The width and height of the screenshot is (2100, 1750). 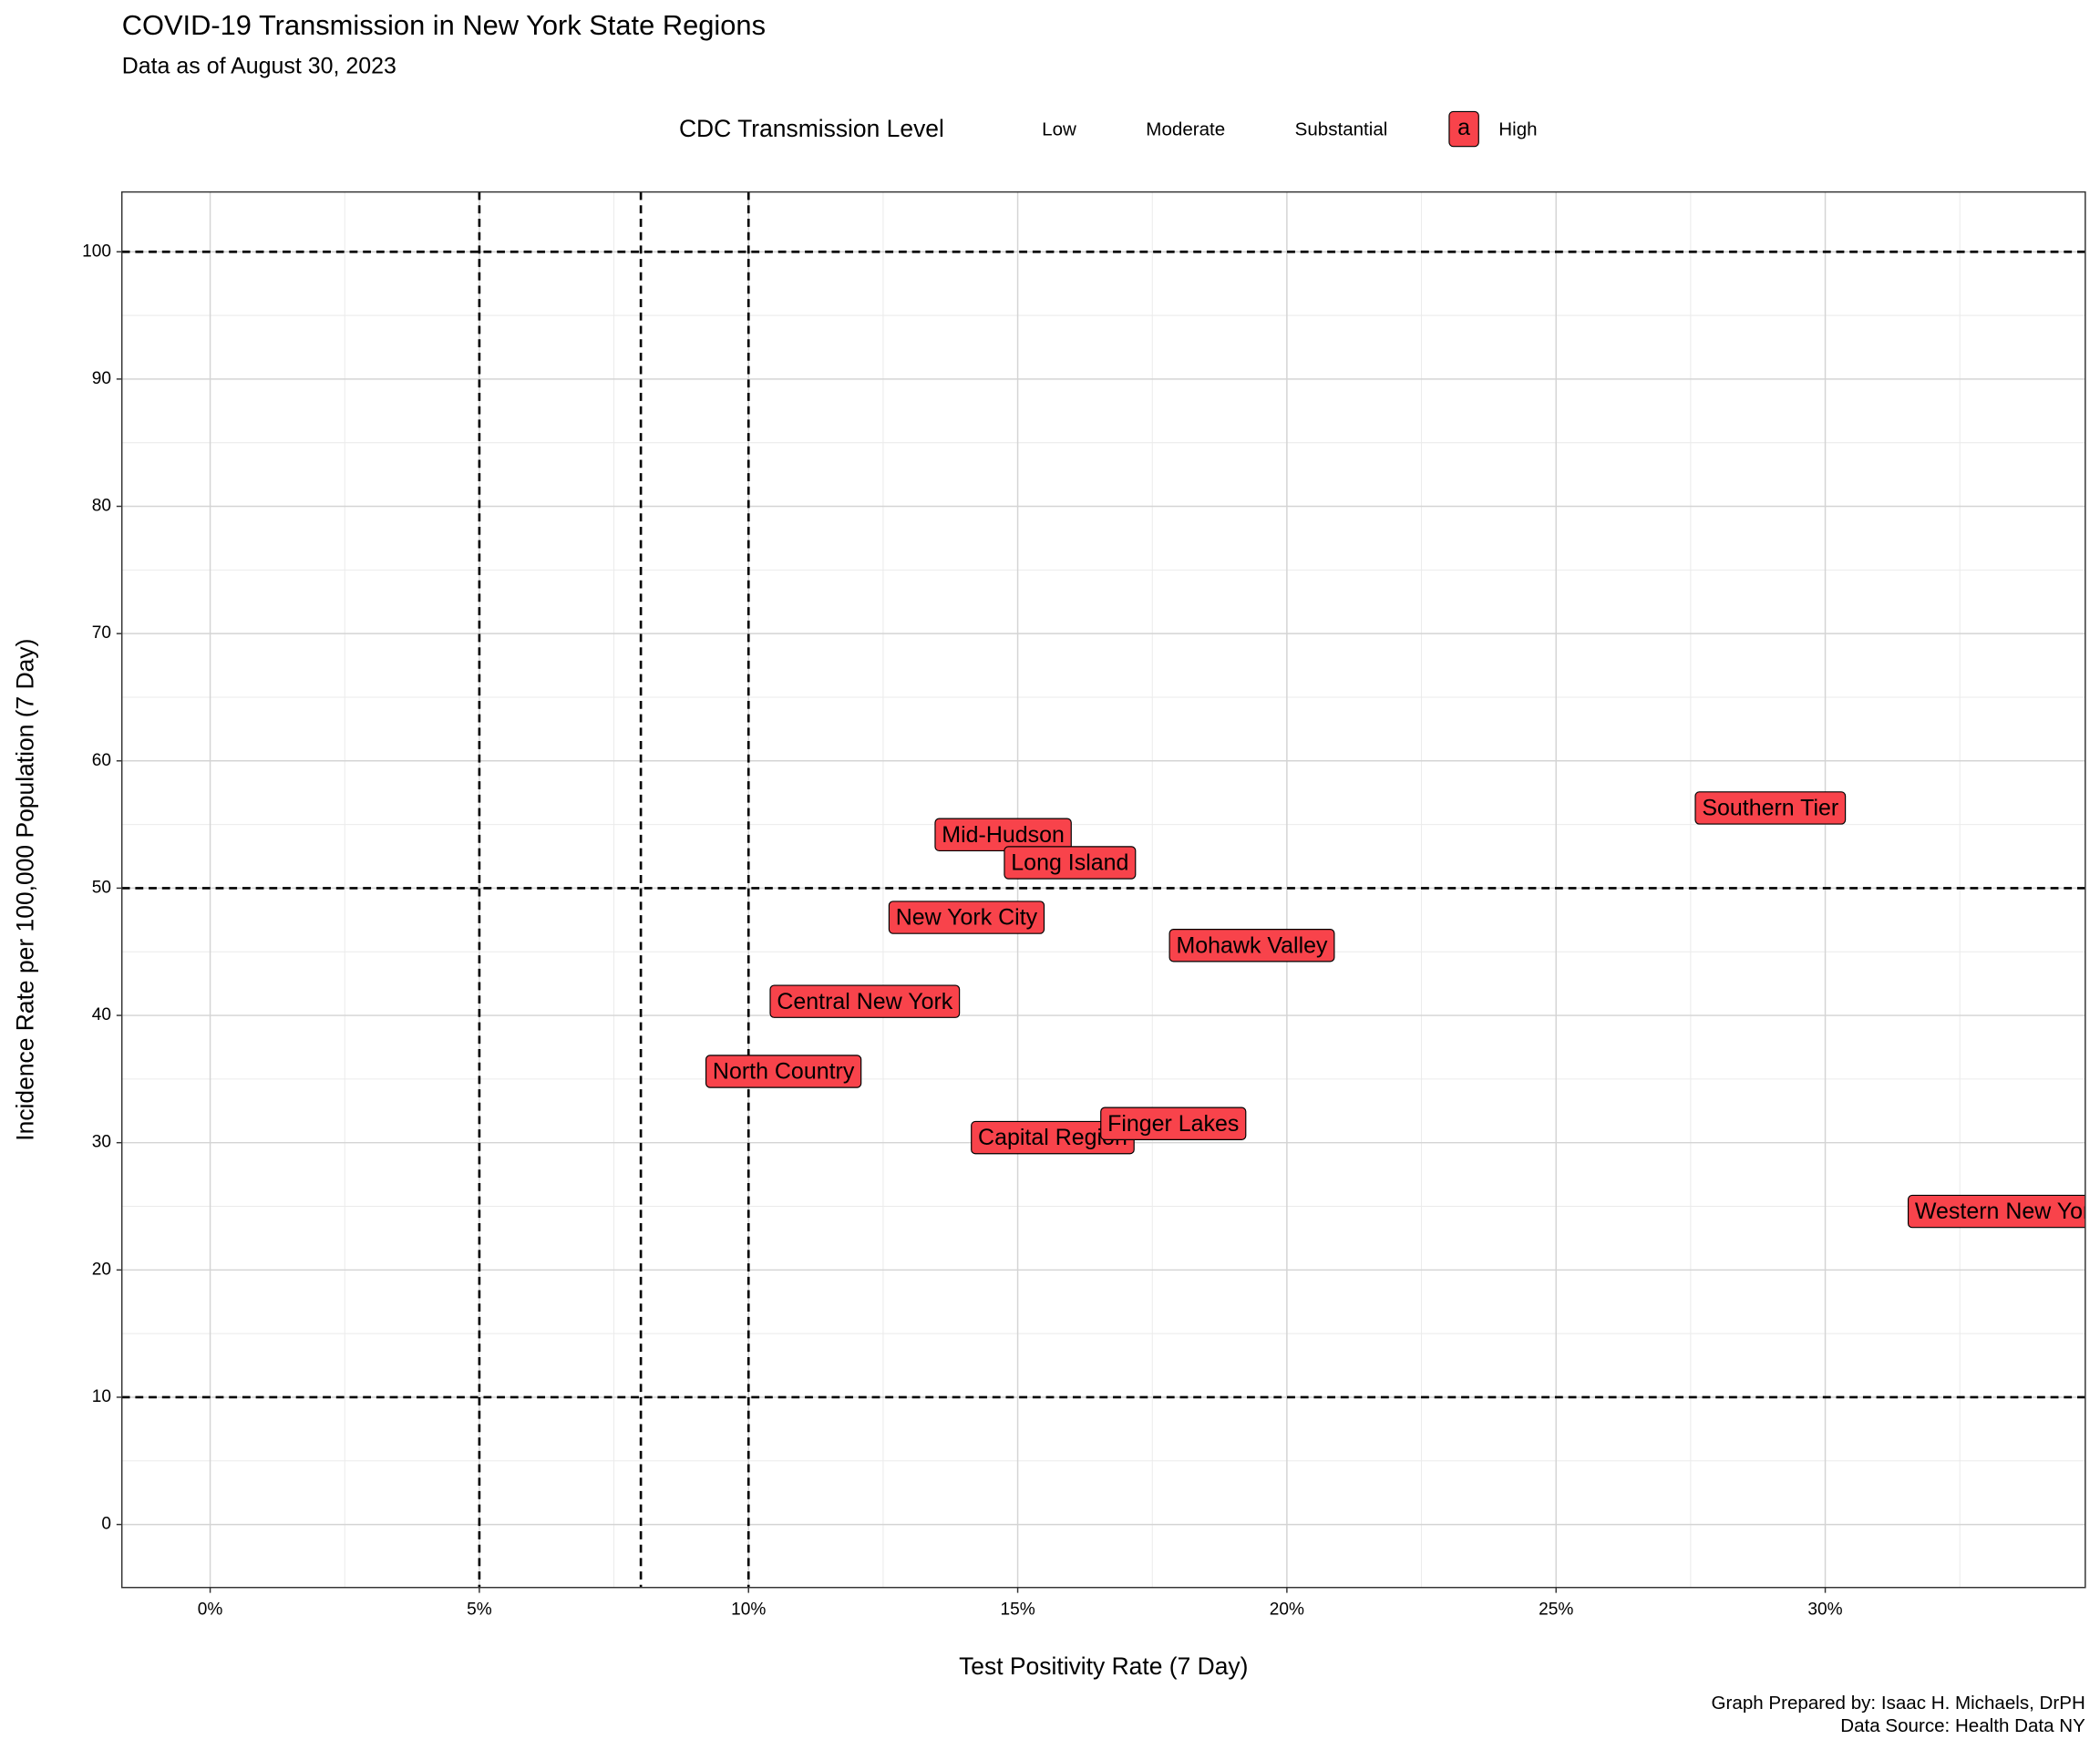 What do you see at coordinates (101, 760) in the screenshot?
I see `y-tick-label: 60` at bounding box center [101, 760].